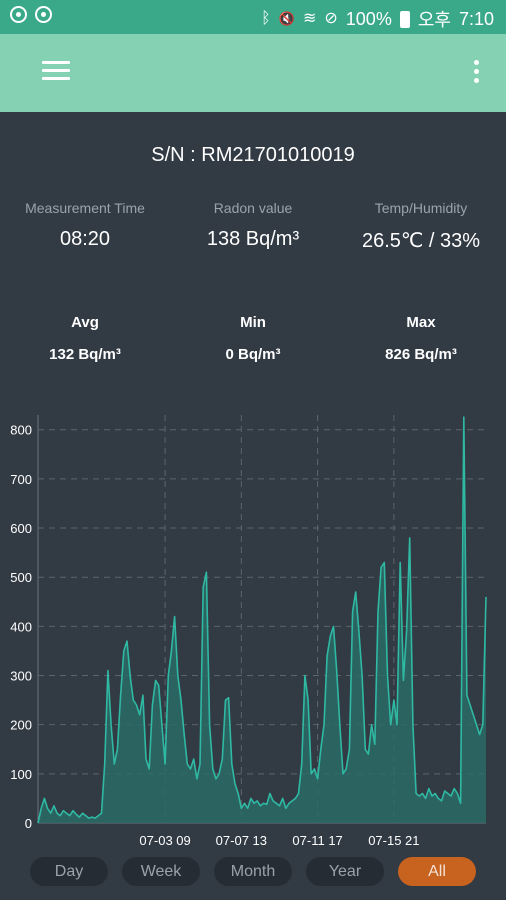 Image resolution: width=506 pixels, height=900 pixels. Describe the element at coordinates (85, 354) in the screenshot. I see `avg-value: 132 Bq/m³` at that location.